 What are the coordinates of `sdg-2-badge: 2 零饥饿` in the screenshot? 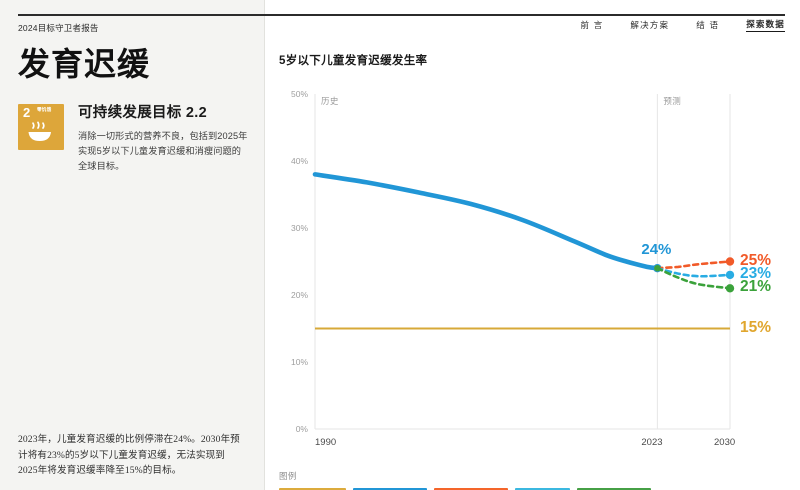 It's located at (41, 127).